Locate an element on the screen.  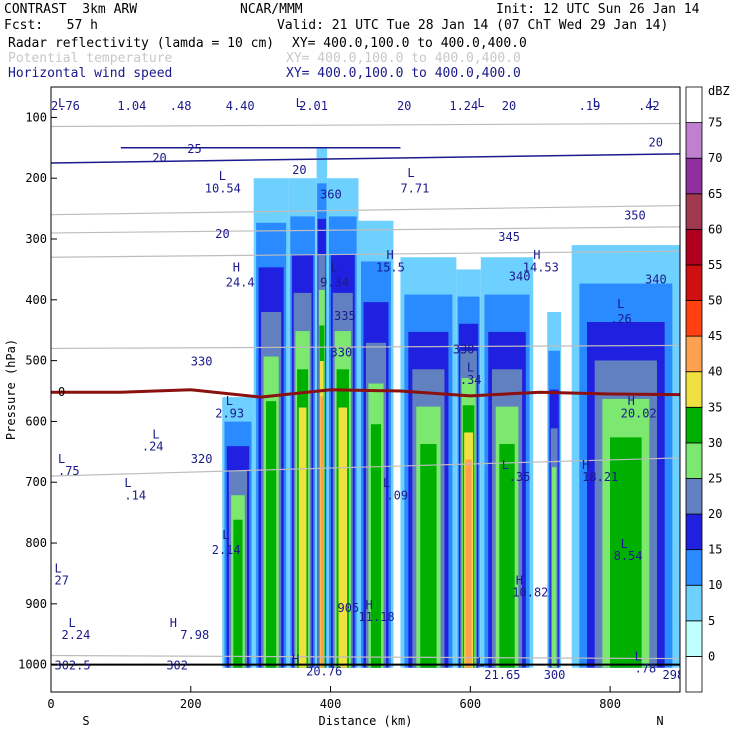
contour-label: 4.40 is located at coordinates (240, 106).